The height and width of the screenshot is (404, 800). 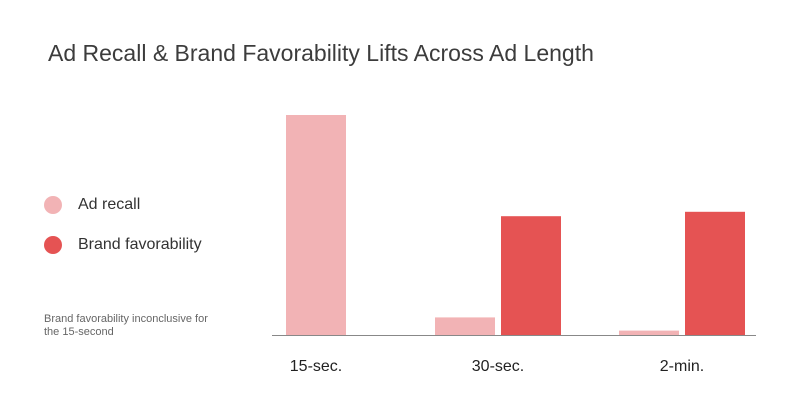 I want to click on x-tick-label-15-sec: 15-sec., so click(x=316, y=366).